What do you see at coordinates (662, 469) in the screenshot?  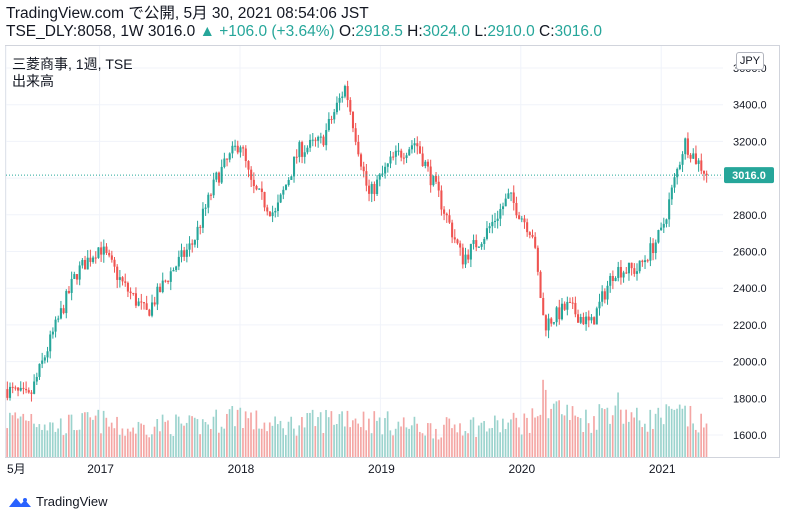 I see `x-tick-label: 2021` at bounding box center [662, 469].